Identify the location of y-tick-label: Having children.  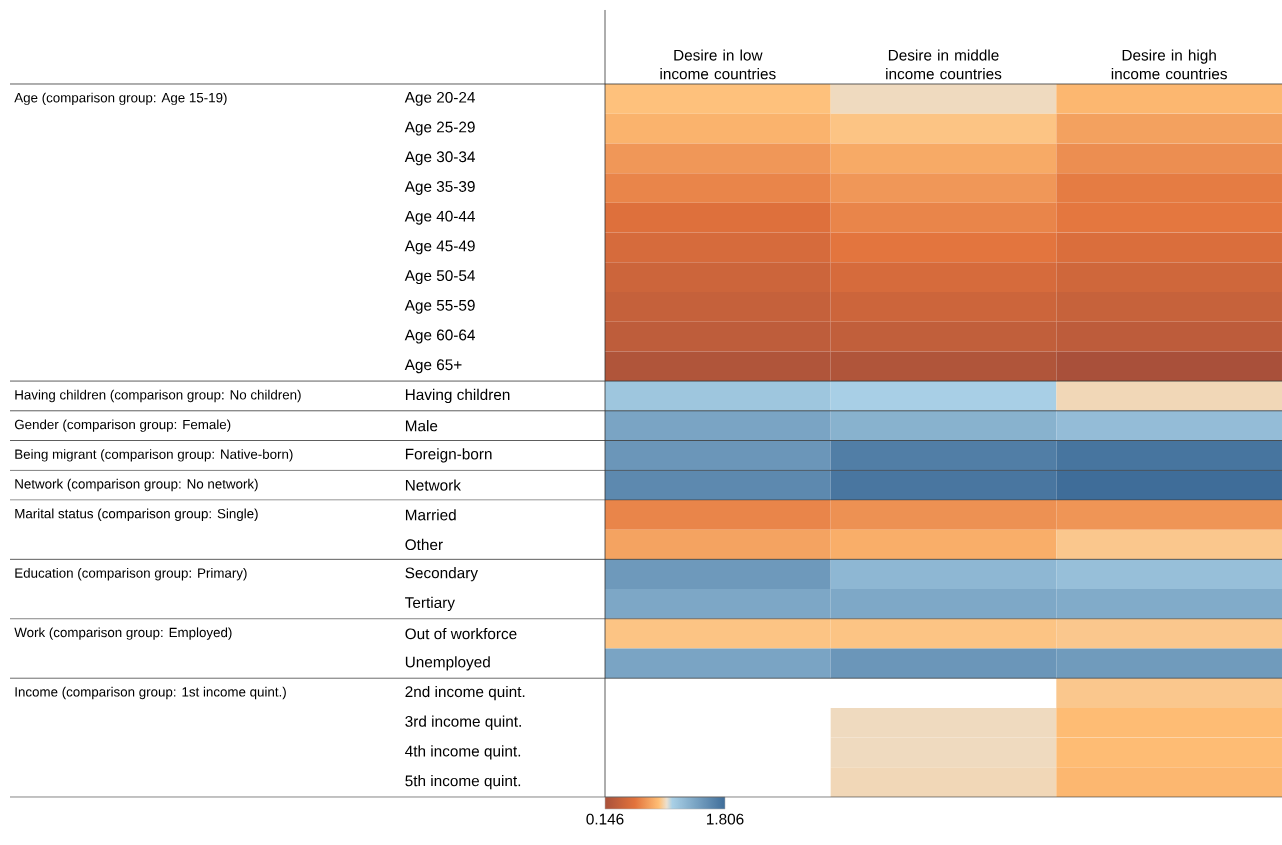
(457, 396).